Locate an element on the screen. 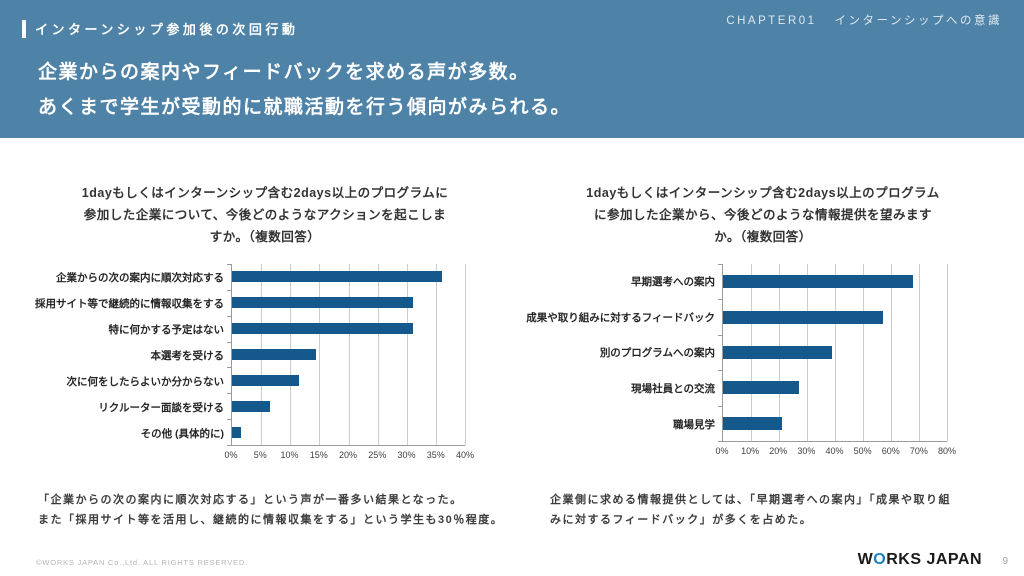 The height and width of the screenshot is (576, 1024). x-tick-label: 70% is located at coordinates (918, 451).